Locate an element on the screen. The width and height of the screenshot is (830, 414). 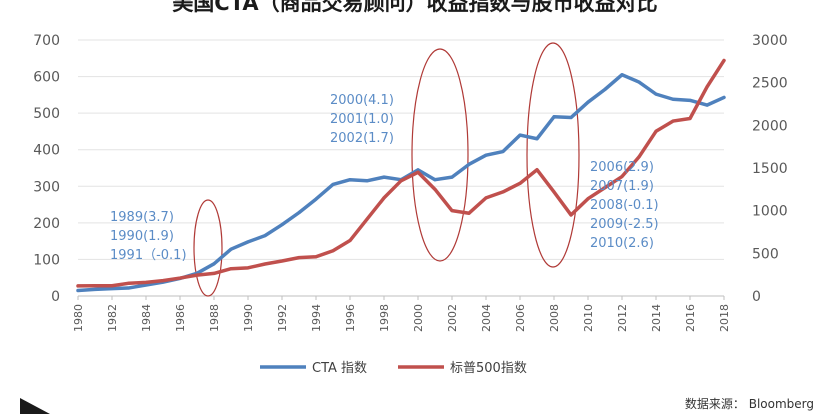
x-tick-label: 2018 is located at coordinates (724, 318).